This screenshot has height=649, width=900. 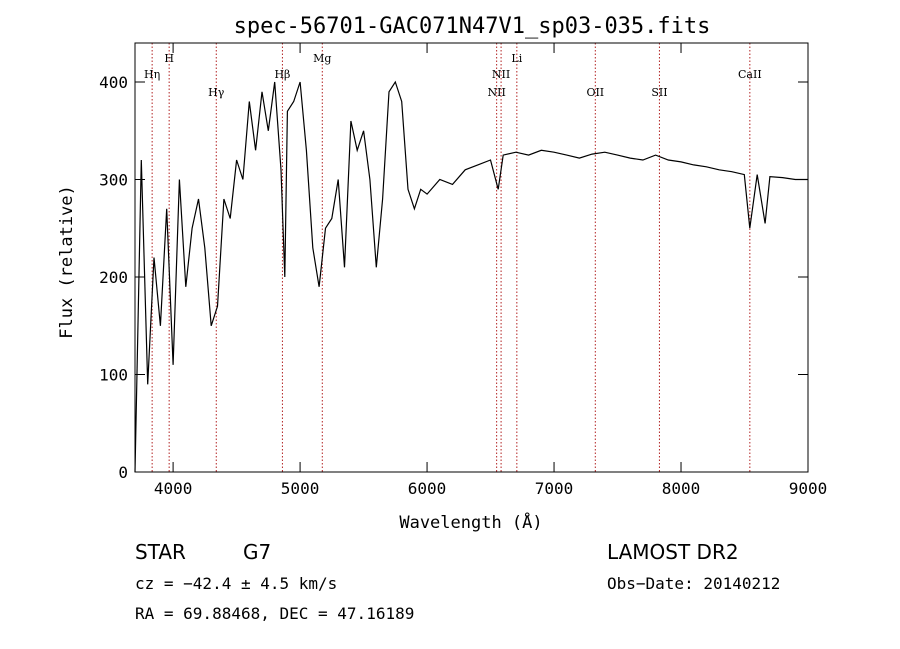 What do you see at coordinates (257, 552) in the screenshot?
I see `object-subclass: G7` at bounding box center [257, 552].